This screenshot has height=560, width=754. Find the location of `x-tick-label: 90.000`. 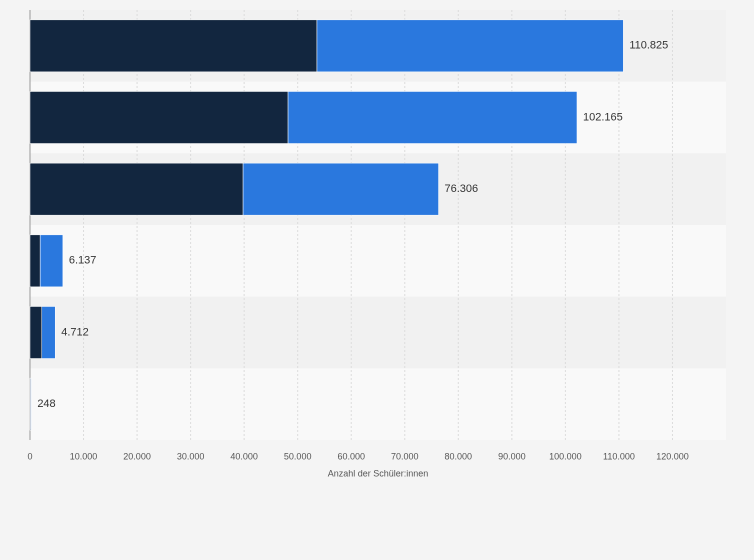

x-tick-label: 90.000 is located at coordinates (512, 456).